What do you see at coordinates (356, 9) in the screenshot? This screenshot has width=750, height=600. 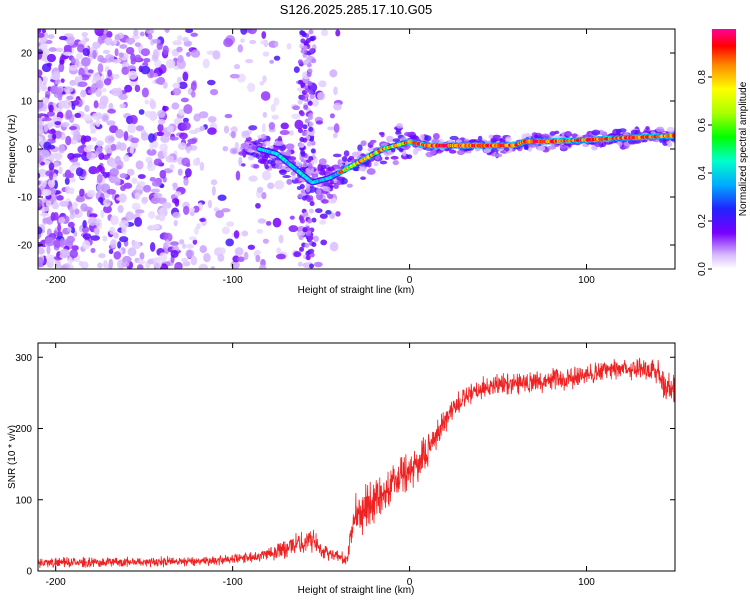 I see `chart-title: S126.2025.285.17.10.G05` at bounding box center [356, 9].